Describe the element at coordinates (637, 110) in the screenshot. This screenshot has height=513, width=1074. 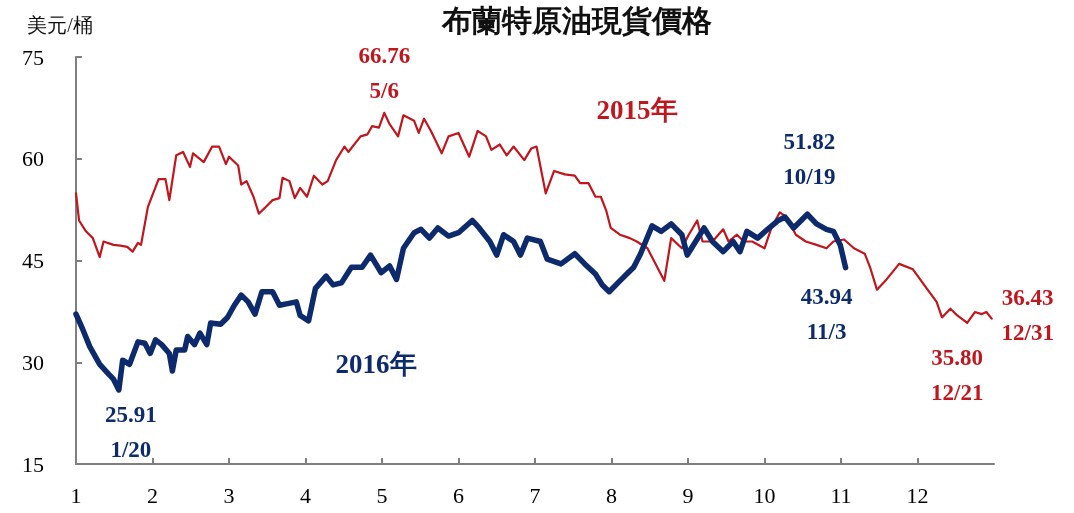
I see `text: 2015年` at that location.